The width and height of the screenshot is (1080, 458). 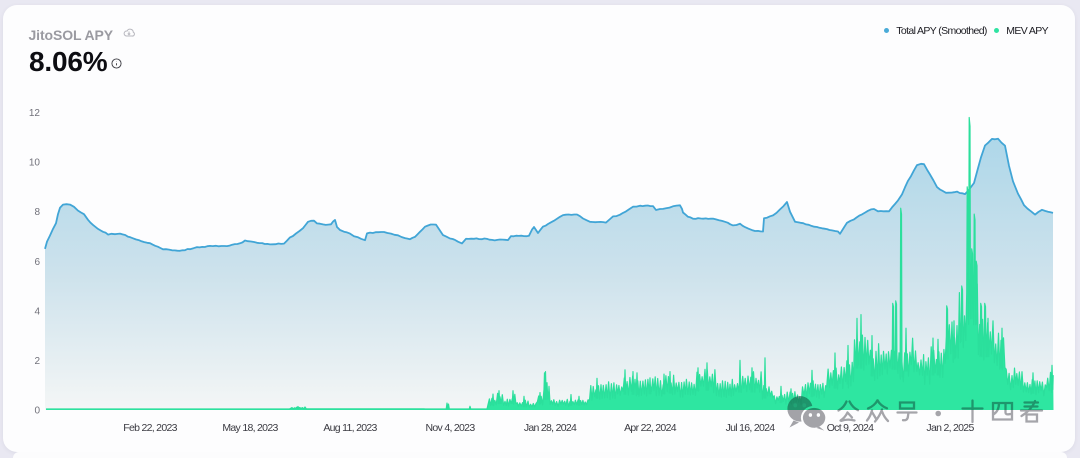 I want to click on svg-text: Nov 4, 2023, so click(x=451, y=428).